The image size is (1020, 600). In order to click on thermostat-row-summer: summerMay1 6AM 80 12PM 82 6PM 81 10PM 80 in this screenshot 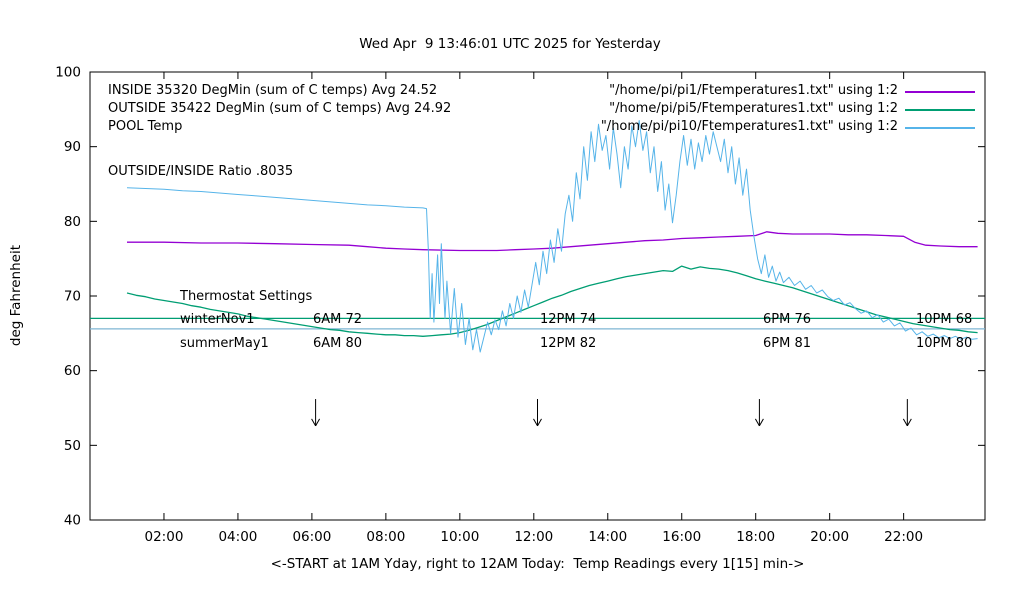, I will do `click(510, 345)`.